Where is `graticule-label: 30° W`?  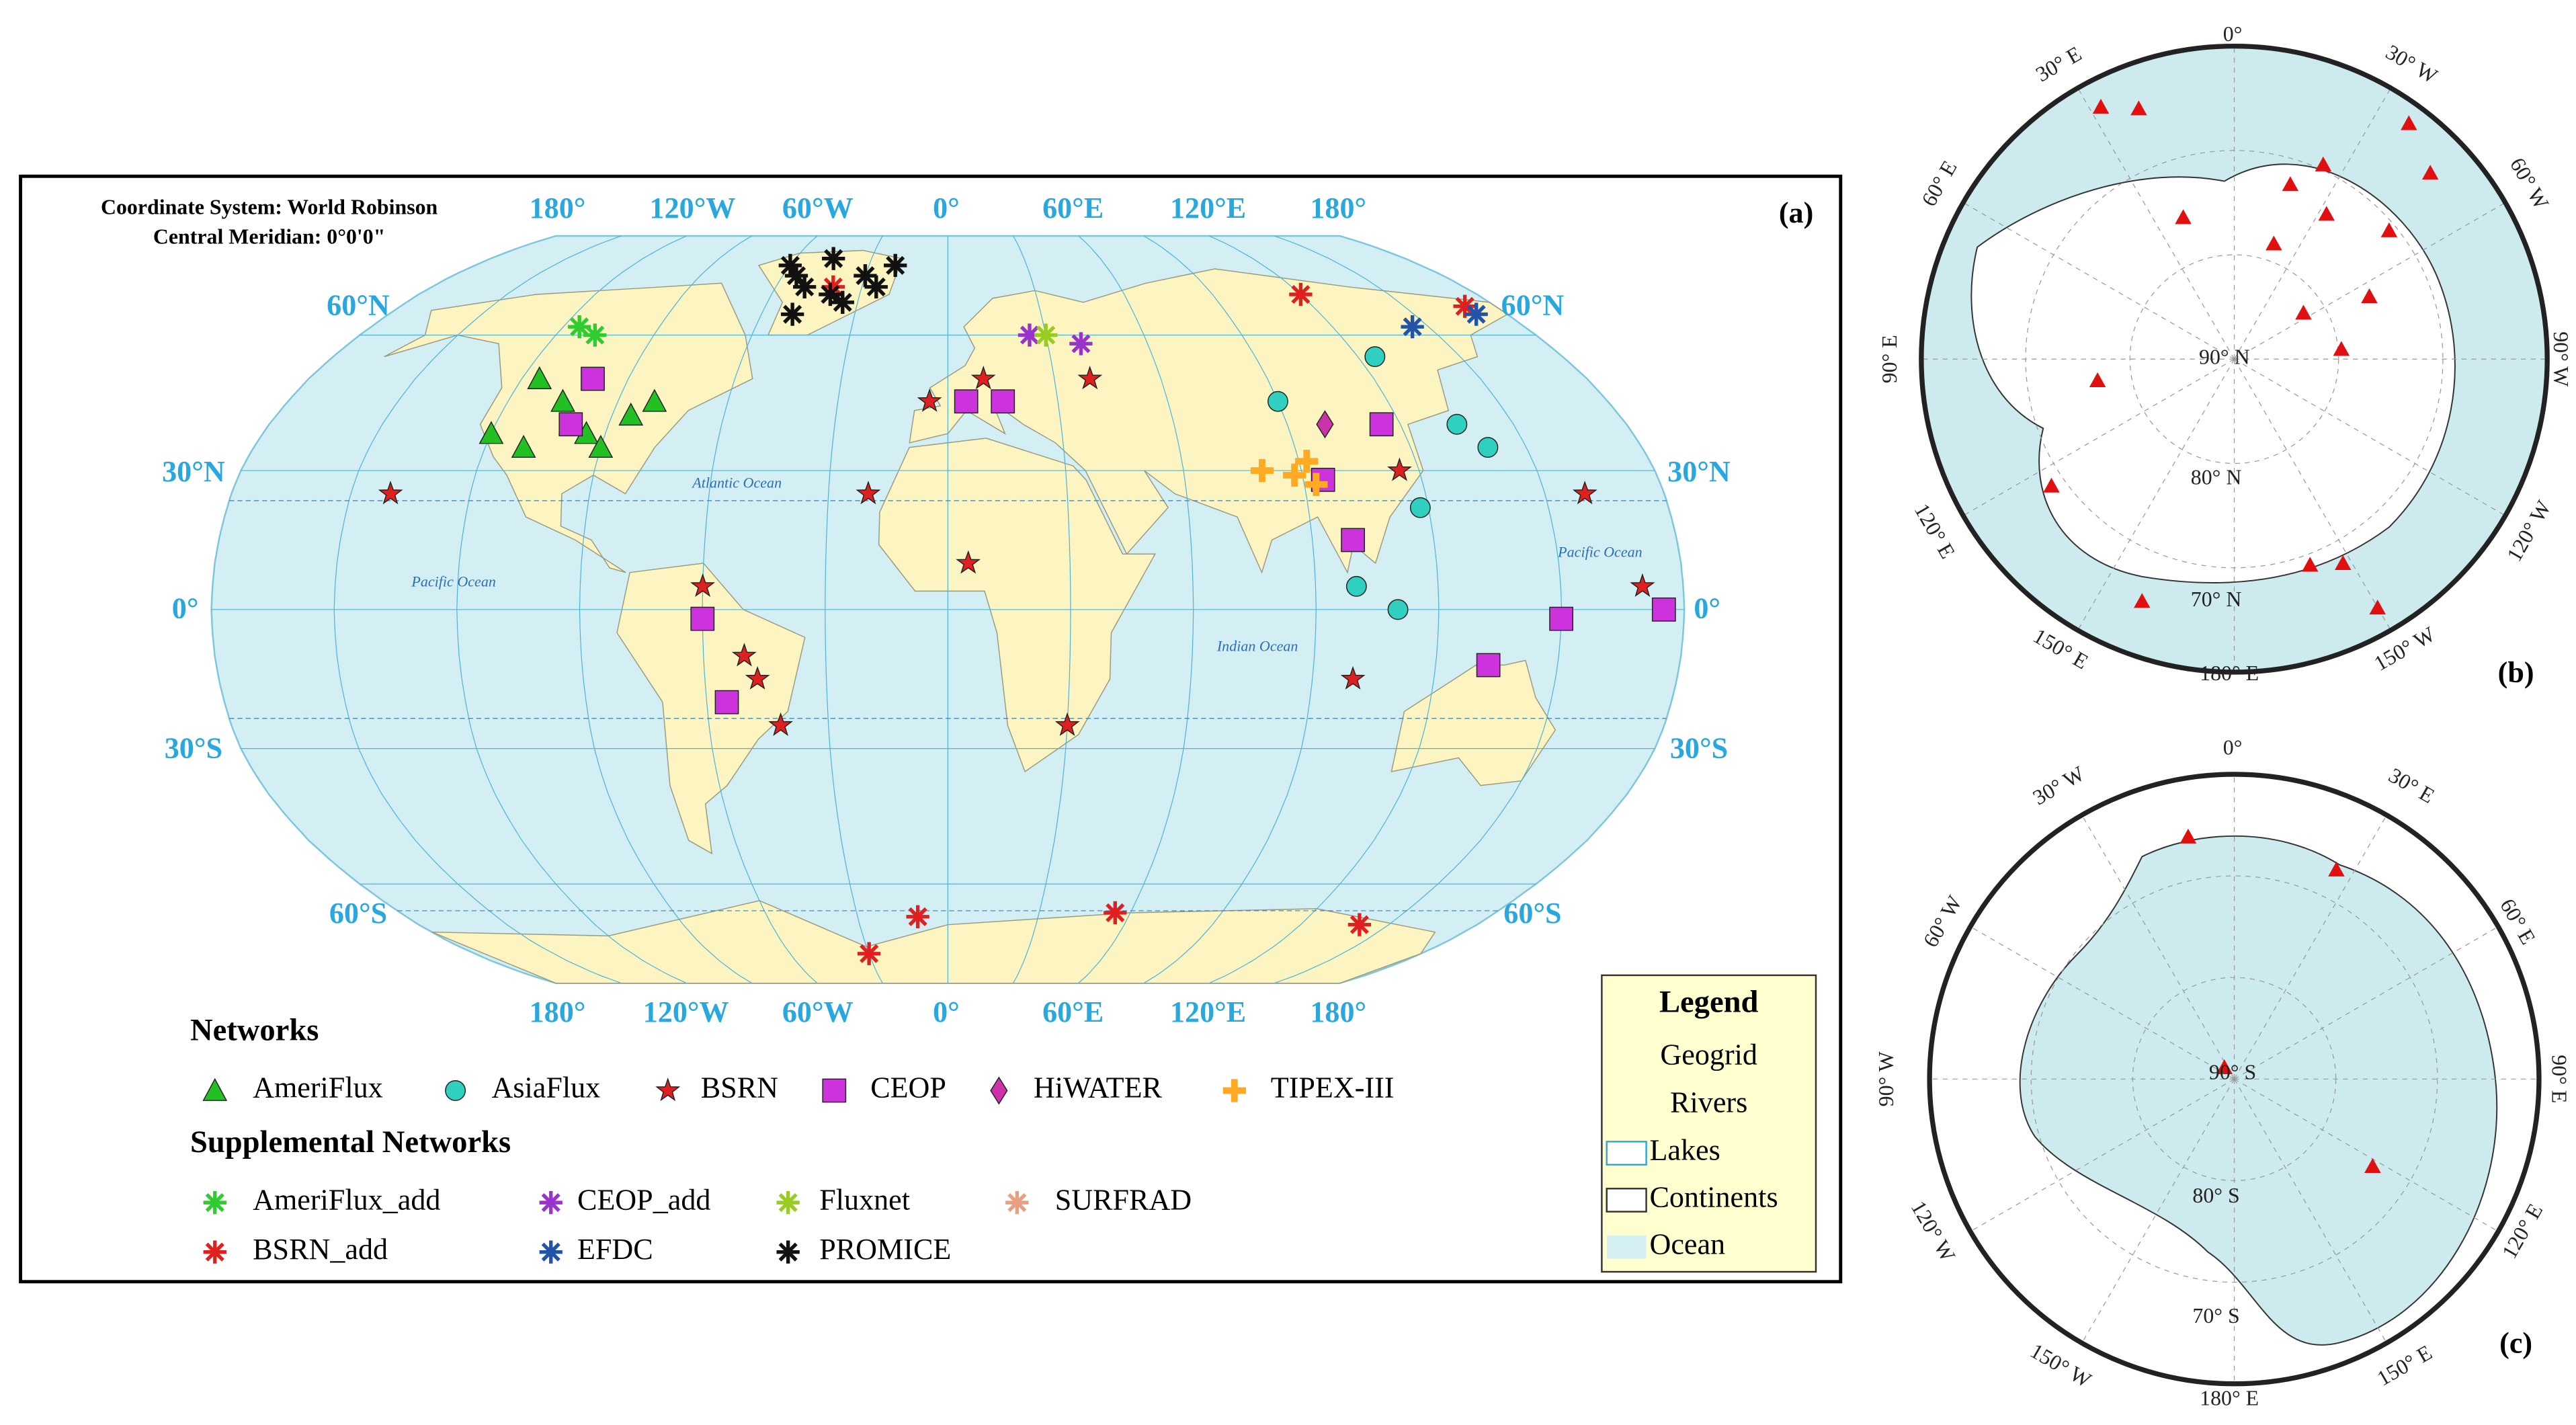
graticule-label: 30° W is located at coordinates (2412, 64).